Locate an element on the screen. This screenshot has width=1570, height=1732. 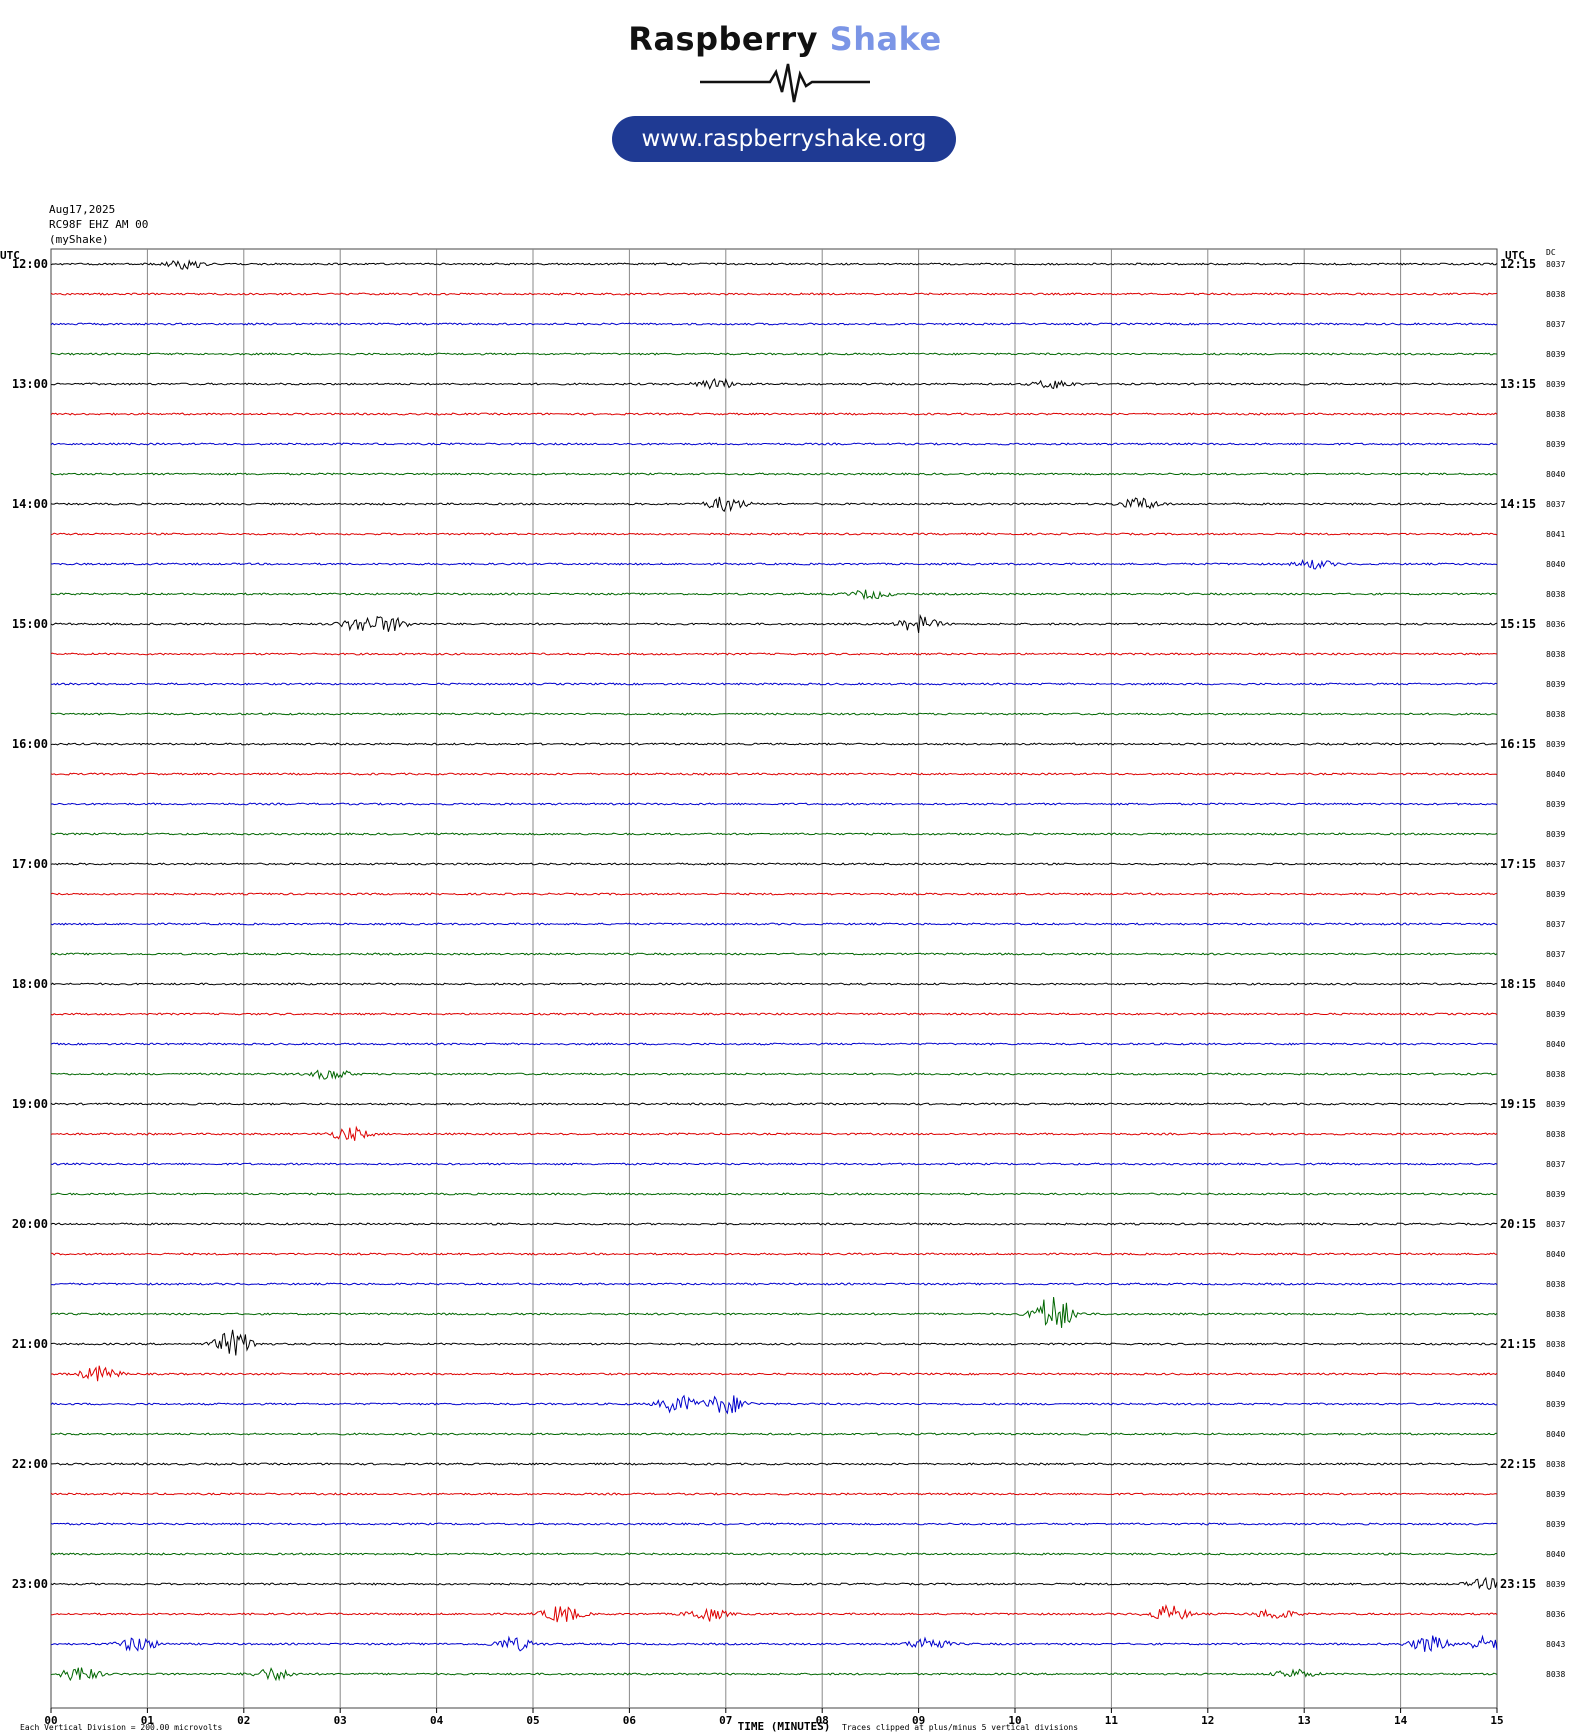
hour-label-left: 18:00 is located at coordinates (30, 984).